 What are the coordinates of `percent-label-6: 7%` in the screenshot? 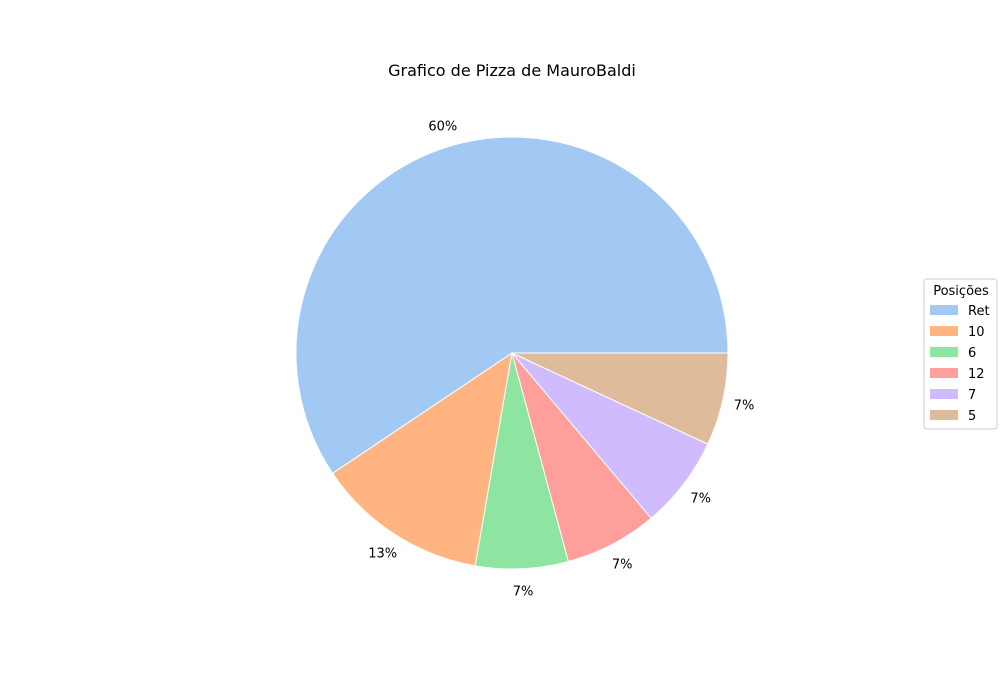 It's located at (523, 591).